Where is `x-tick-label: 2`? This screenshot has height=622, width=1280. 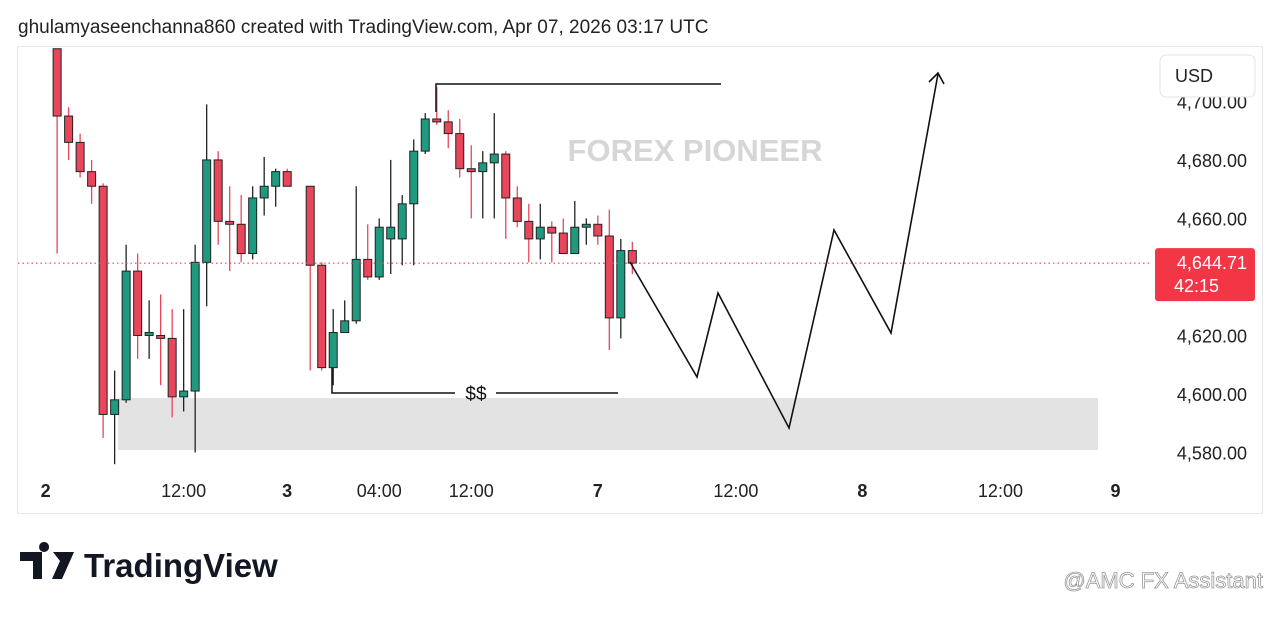 x-tick-label: 2 is located at coordinates (46, 491).